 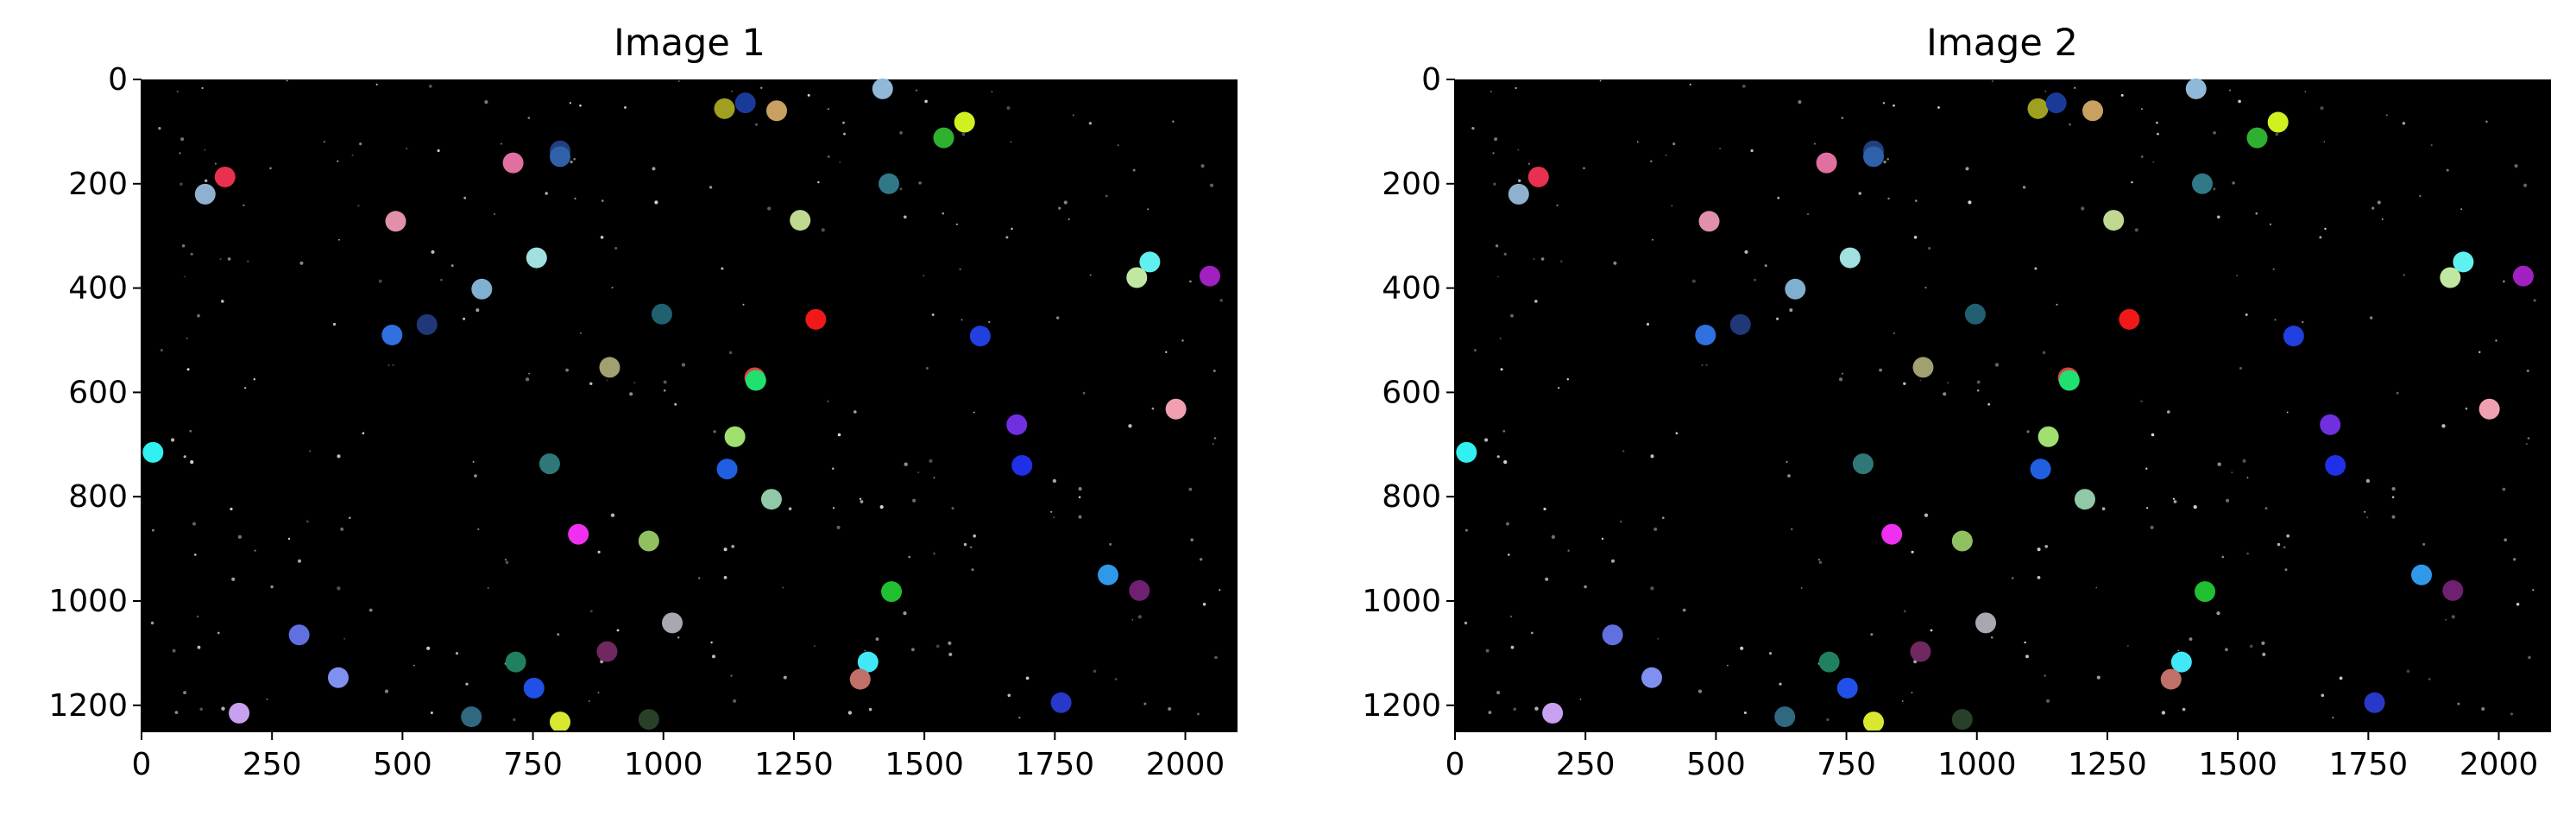 I want to click on y-tick-label: 600, so click(x=1412, y=393).